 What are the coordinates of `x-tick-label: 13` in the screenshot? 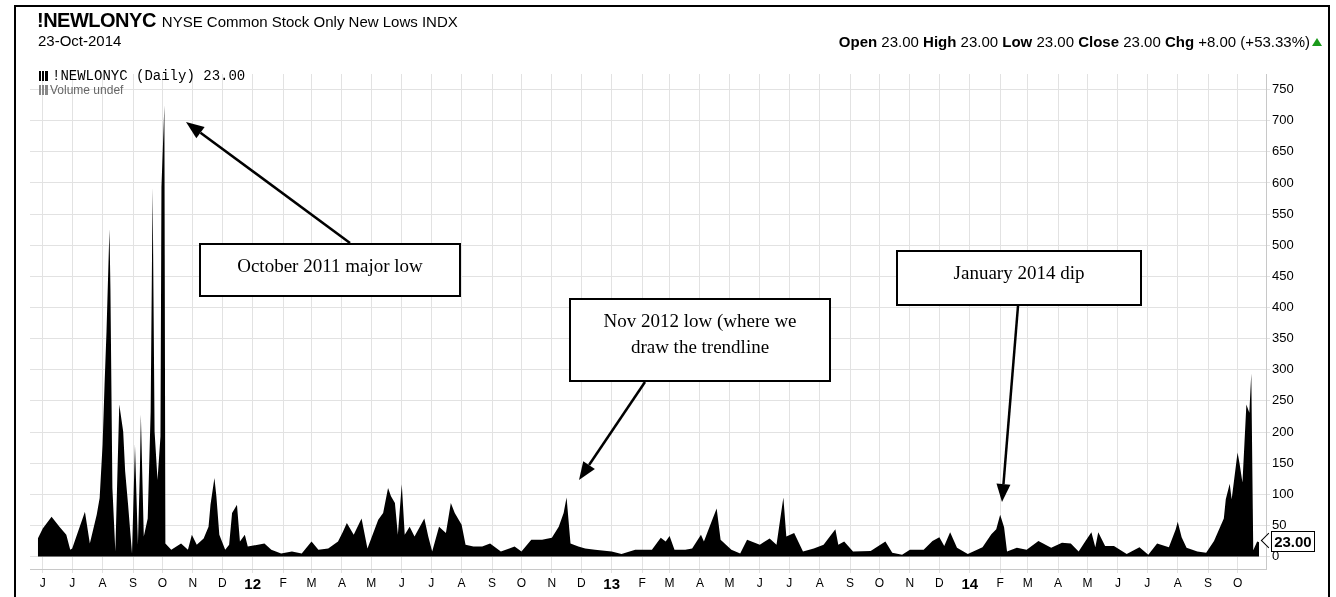 It's located at (612, 584).